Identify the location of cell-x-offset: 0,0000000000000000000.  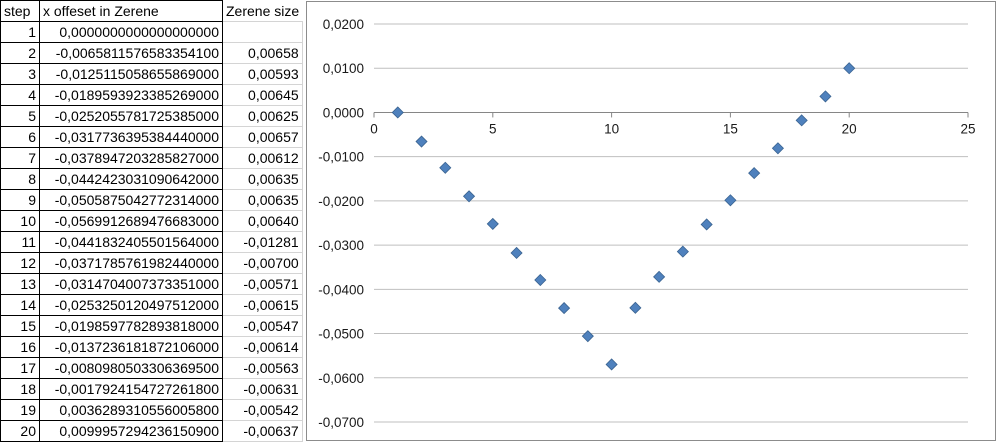
(131, 32).